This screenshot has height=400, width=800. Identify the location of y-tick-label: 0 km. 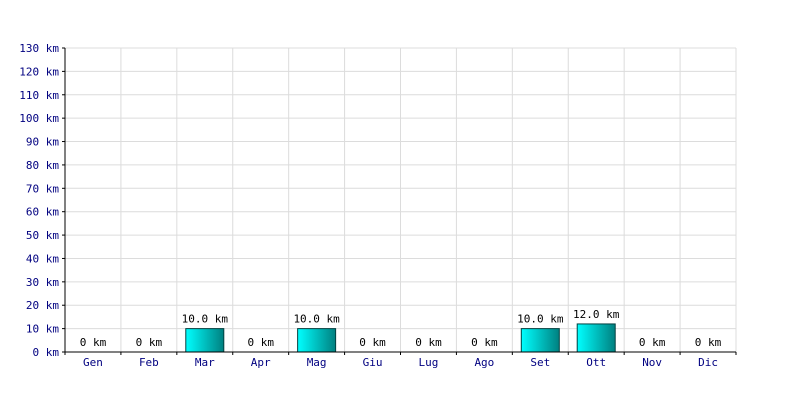
(46, 352).